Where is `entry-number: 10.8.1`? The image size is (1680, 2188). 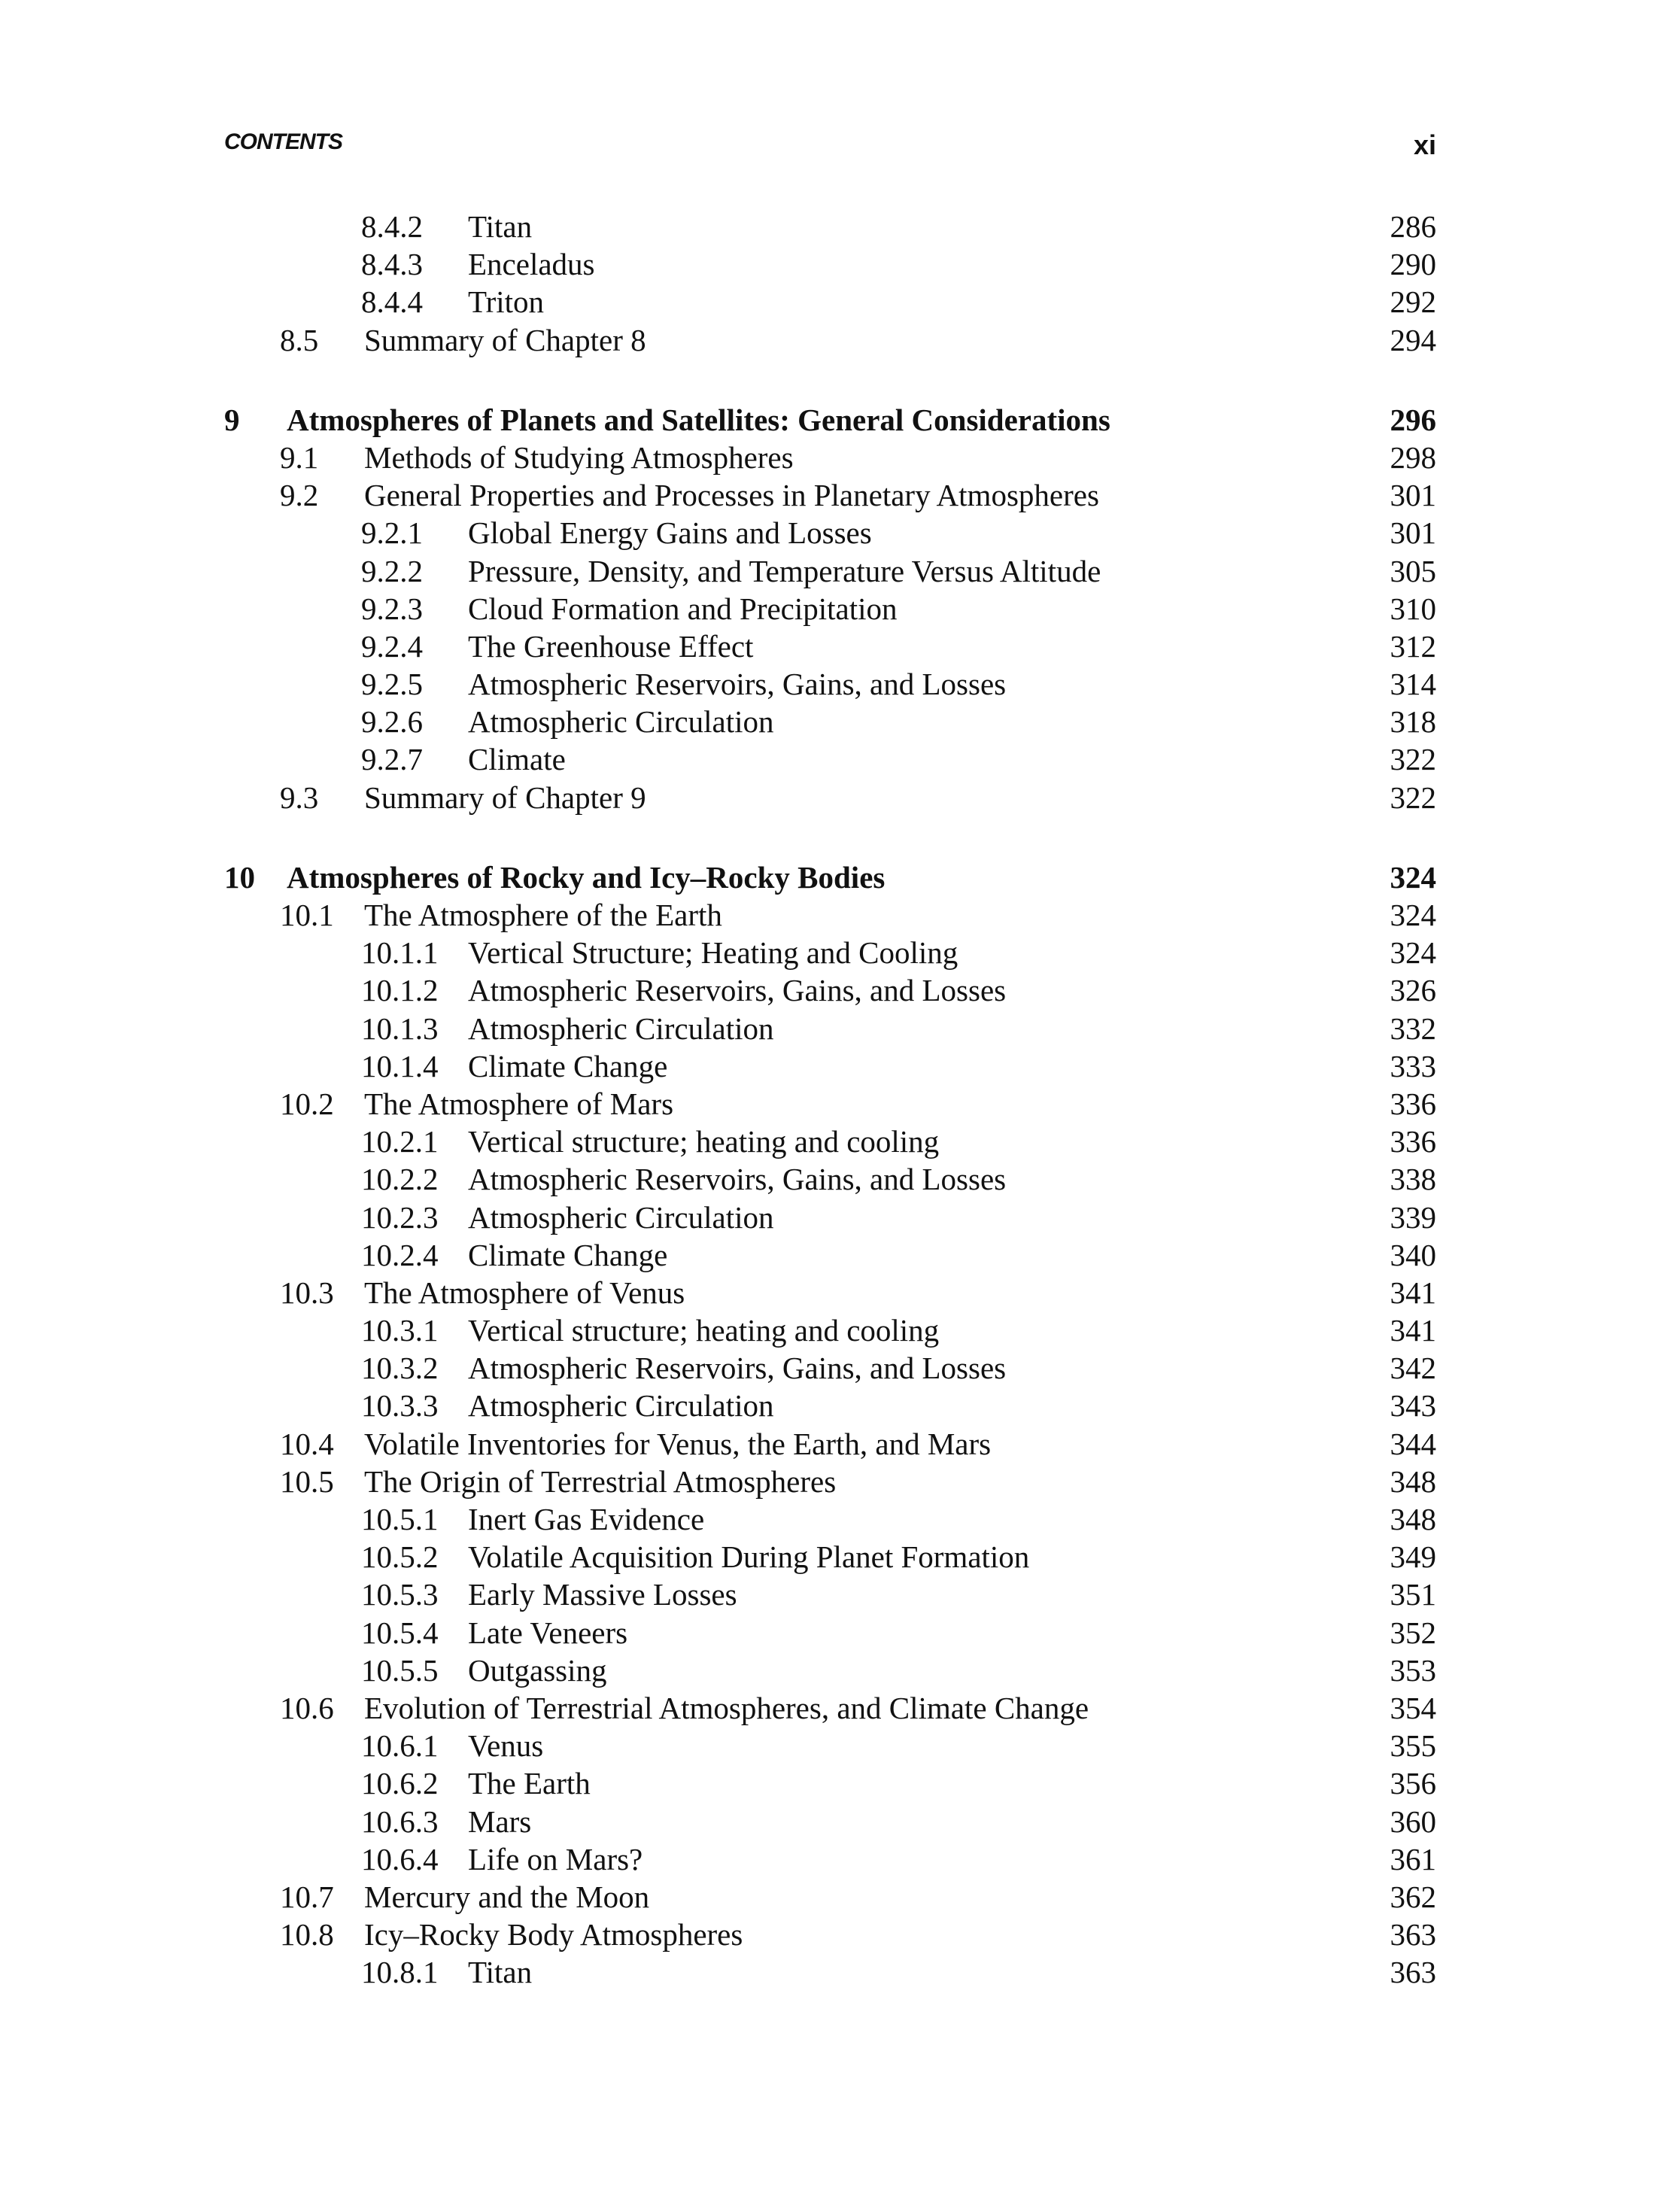 entry-number: 10.8.1 is located at coordinates (400, 1973).